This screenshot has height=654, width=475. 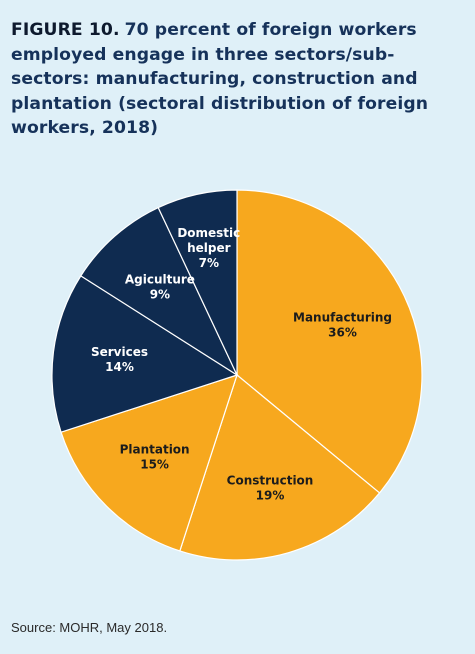 I want to click on slice-value-label: 14%, so click(x=119, y=367).